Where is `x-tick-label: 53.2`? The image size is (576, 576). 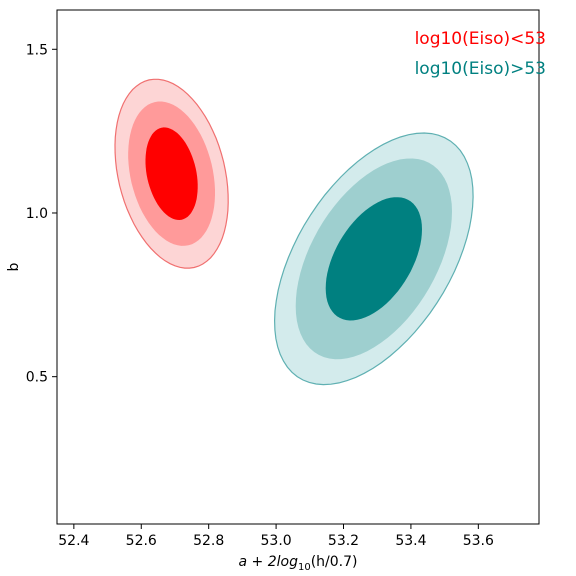
x-tick-label: 53.2 is located at coordinates (343, 541).